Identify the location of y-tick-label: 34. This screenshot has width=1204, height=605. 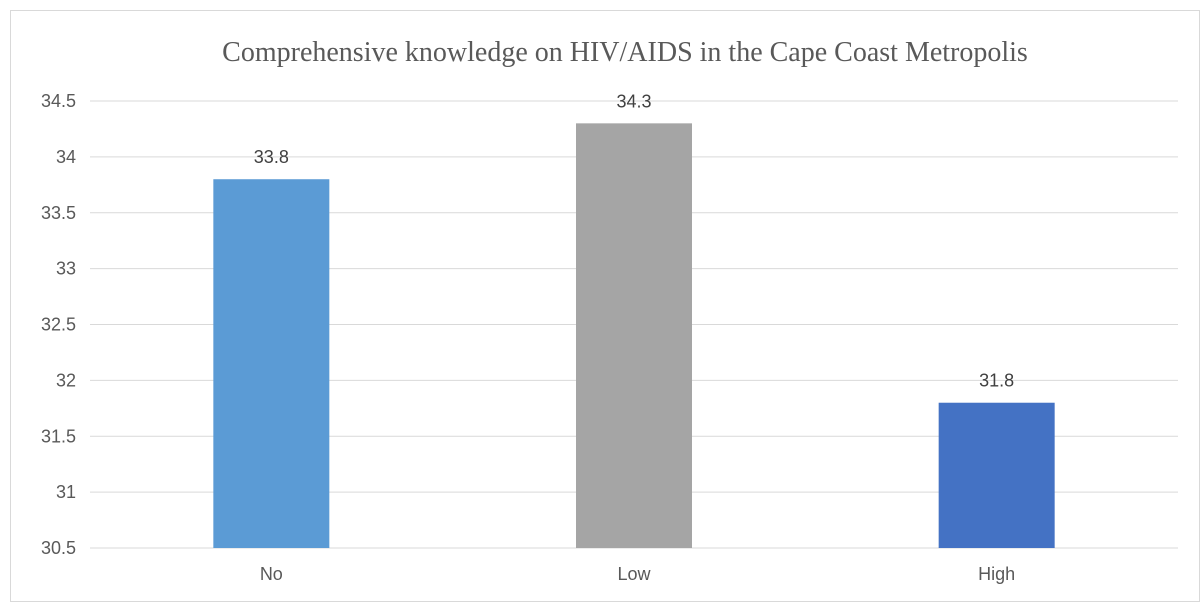
(66, 157).